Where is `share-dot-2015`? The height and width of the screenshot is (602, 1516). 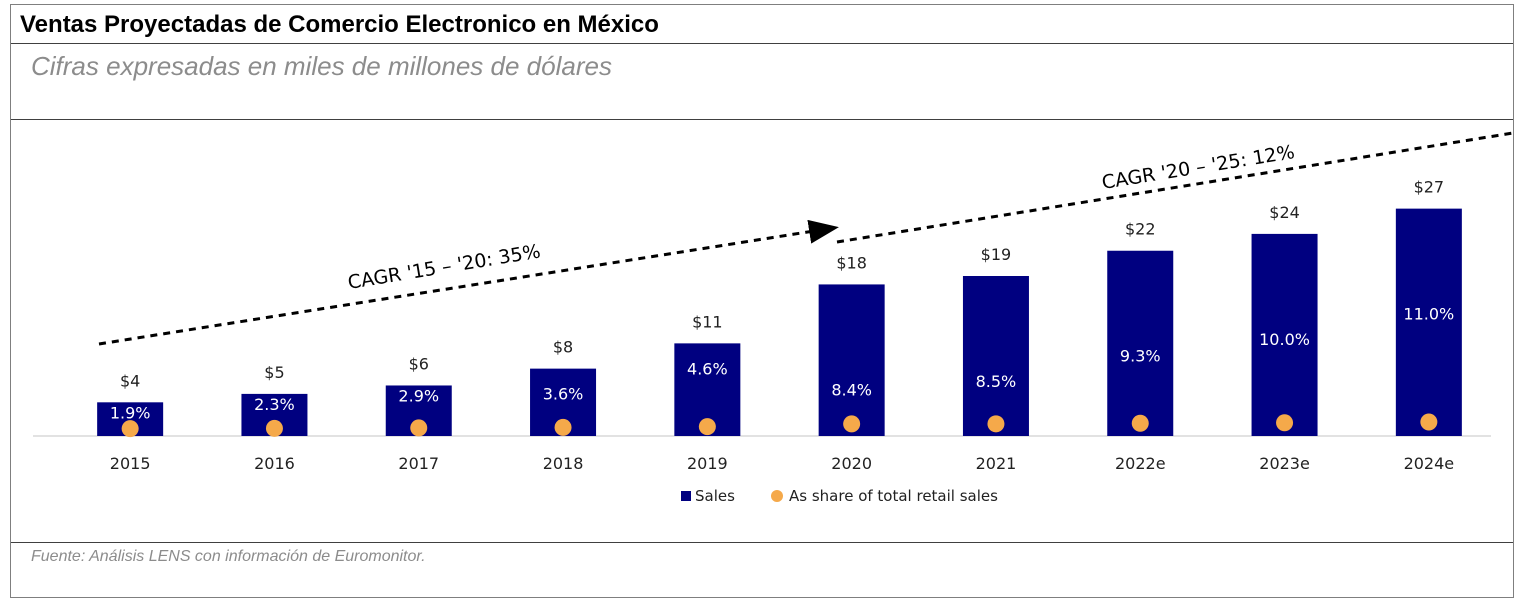 share-dot-2015 is located at coordinates (130, 429).